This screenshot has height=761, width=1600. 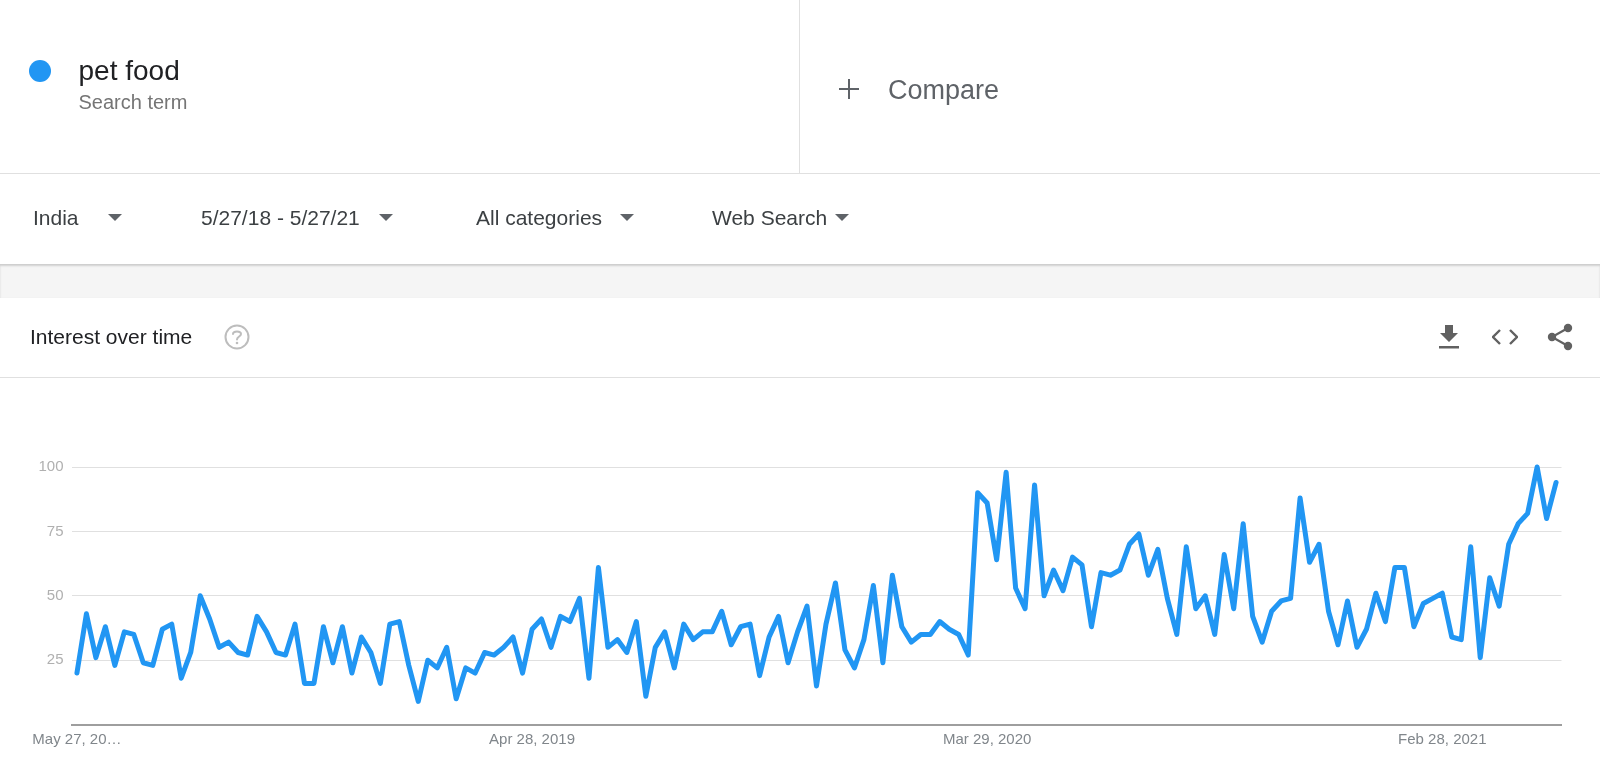 I want to click on x-tick-label: Mar 29, 2020, so click(x=987, y=738).